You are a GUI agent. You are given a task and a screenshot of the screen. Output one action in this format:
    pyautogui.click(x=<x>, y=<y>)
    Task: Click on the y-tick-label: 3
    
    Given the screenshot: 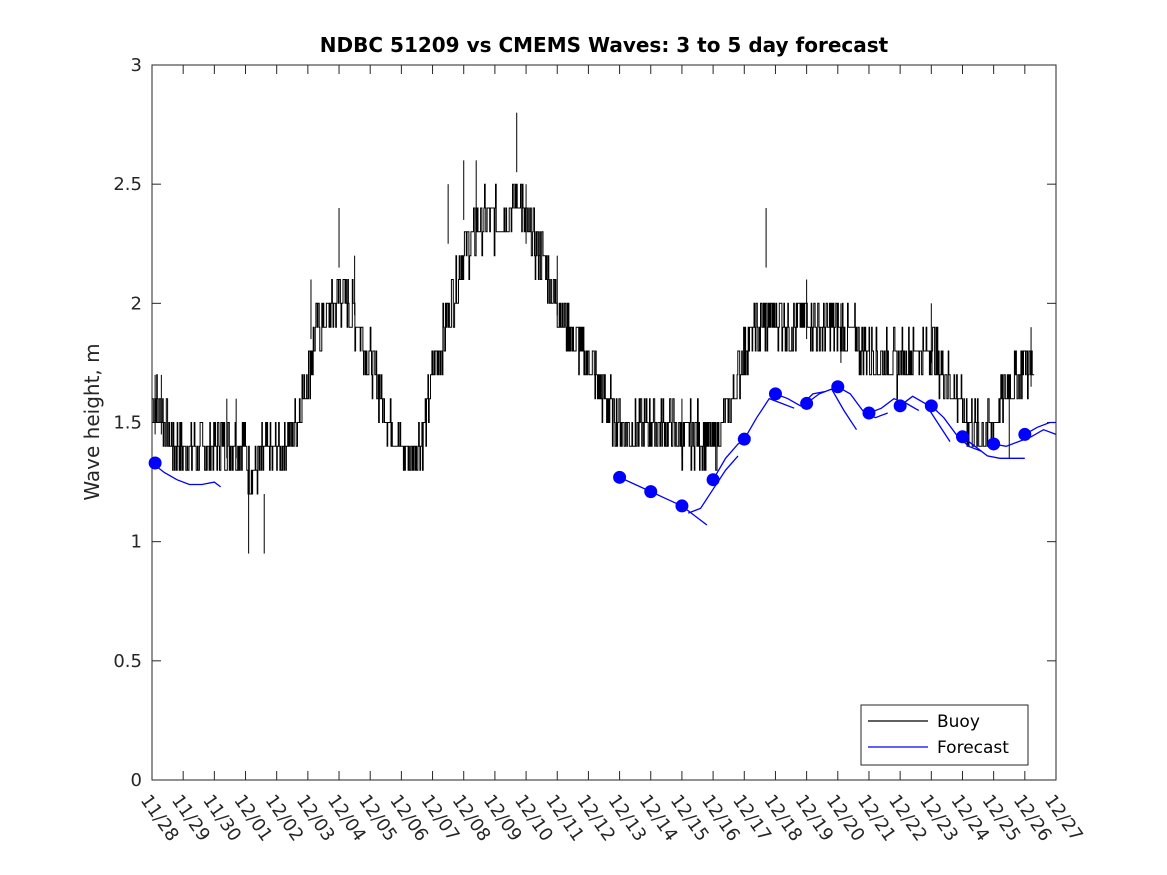 What is the action you would take?
    pyautogui.click(x=136, y=65)
    